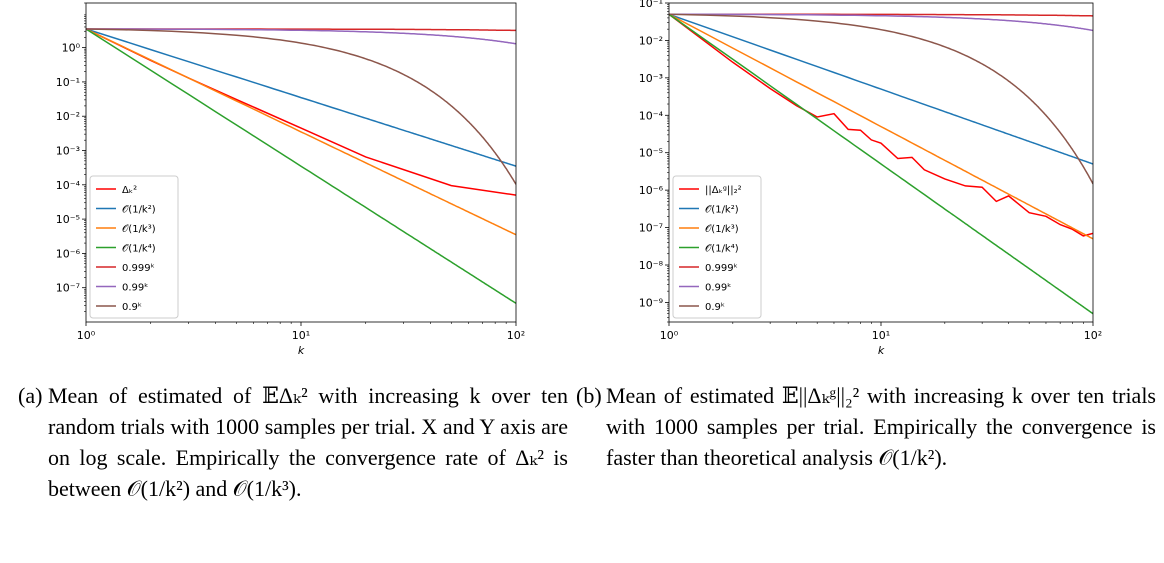 This screenshot has height=563, width=1164. I want to click on y-tick-label: 10⁰, so click(71, 48).